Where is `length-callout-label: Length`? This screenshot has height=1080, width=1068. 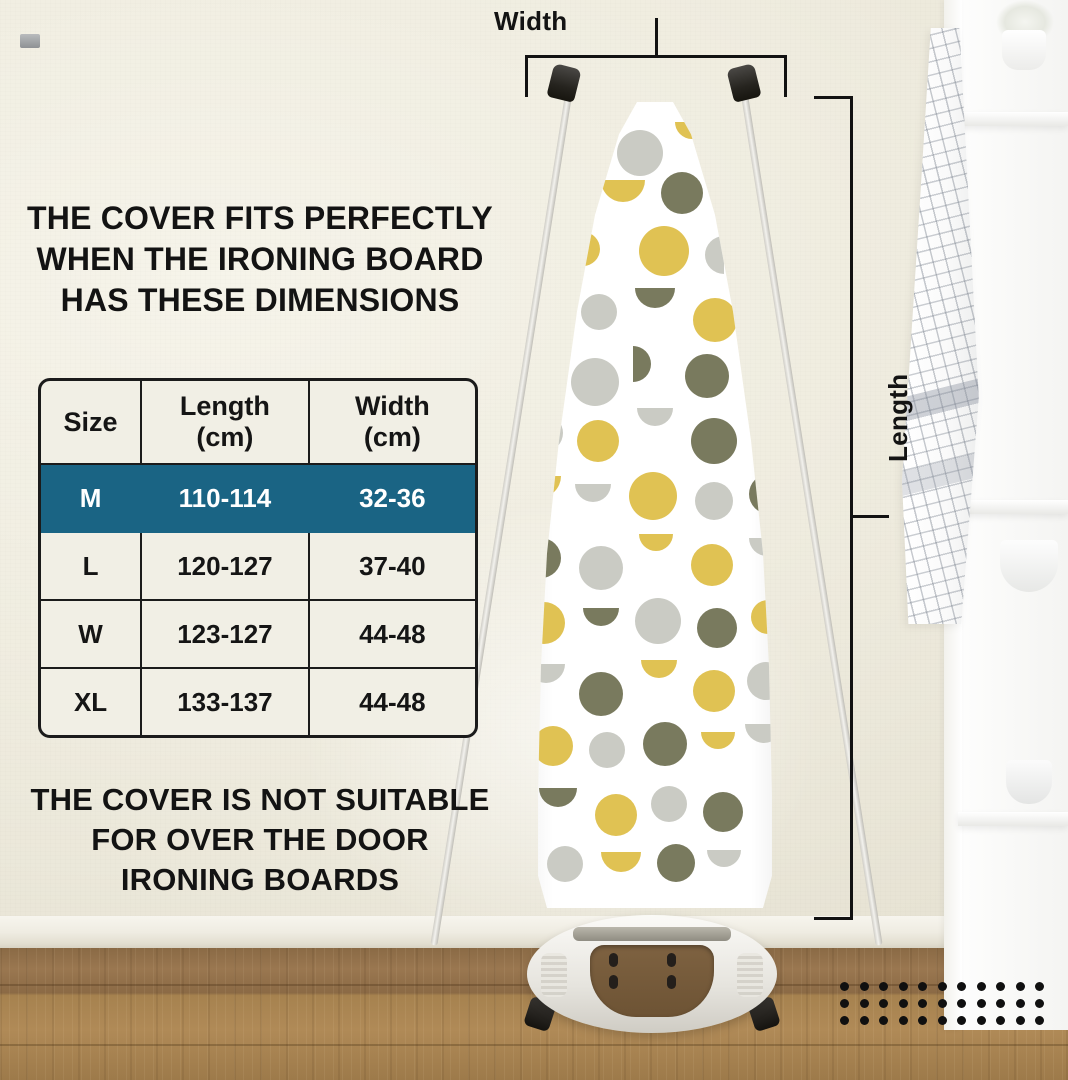
length-callout-label: Length is located at coordinates (898, 417).